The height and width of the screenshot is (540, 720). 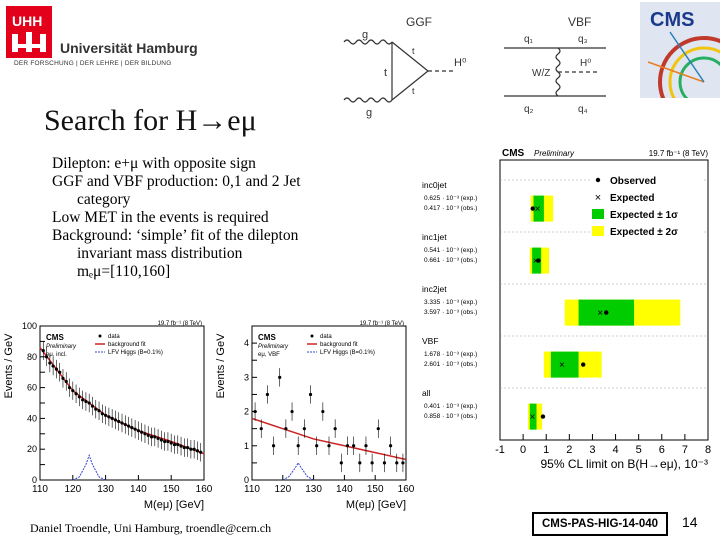 What do you see at coordinates (202, 182) in the screenshot?
I see `bullet-item: GGF and VBF production: 0,1 and 2 Jet` at bounding box center [202, 182].